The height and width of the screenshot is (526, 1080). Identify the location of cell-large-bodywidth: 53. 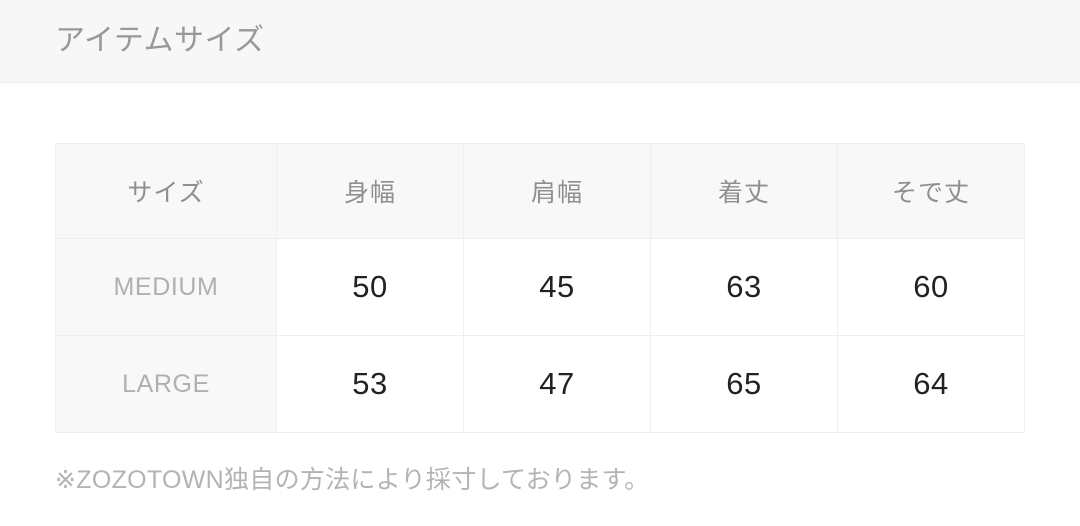
(370, 384).